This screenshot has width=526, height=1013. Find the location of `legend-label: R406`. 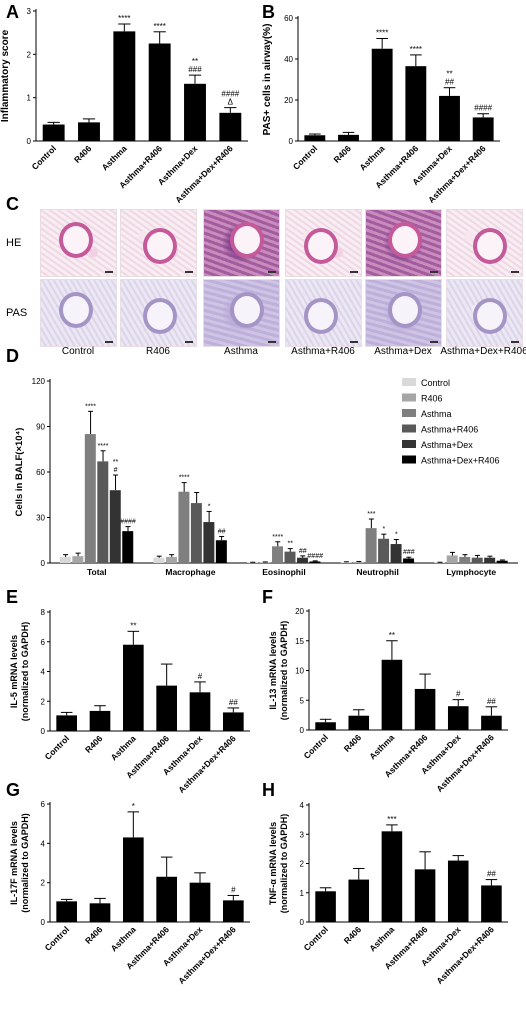

legend-label: R406 is located at coordinates (432, 399).